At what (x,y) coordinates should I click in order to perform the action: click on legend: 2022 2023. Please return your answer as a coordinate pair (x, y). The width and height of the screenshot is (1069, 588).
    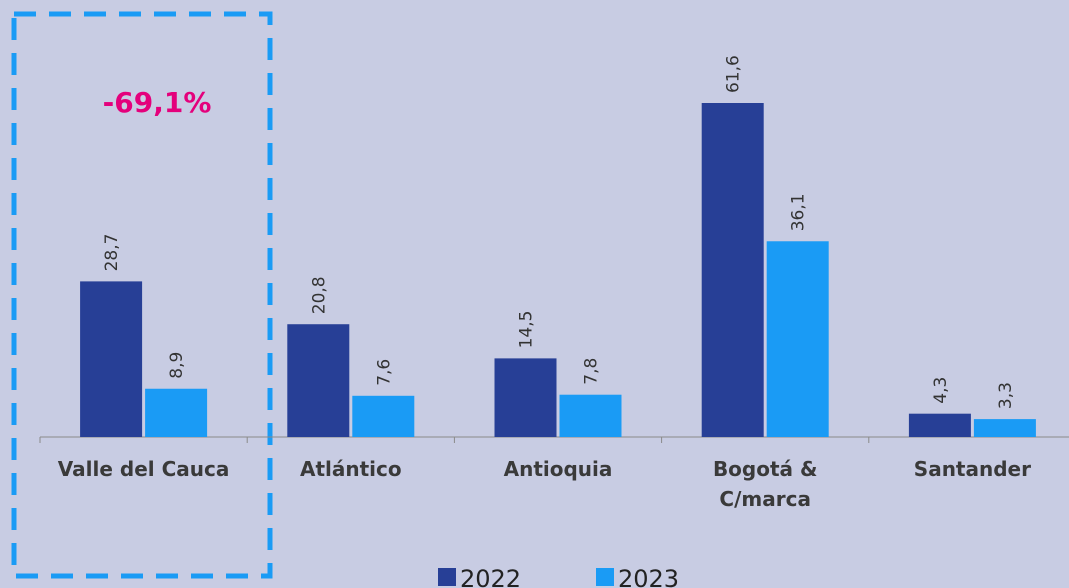
    Looking at the image, I should click on (558, 576).